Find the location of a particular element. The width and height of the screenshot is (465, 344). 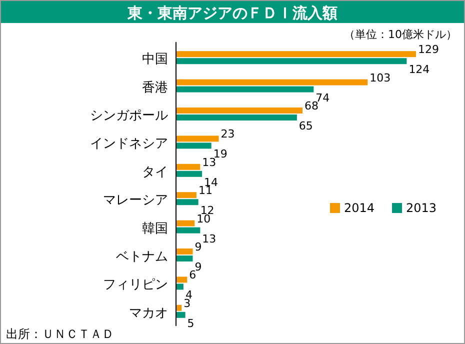

data-label: 103 is located at coordinates (380, 77).